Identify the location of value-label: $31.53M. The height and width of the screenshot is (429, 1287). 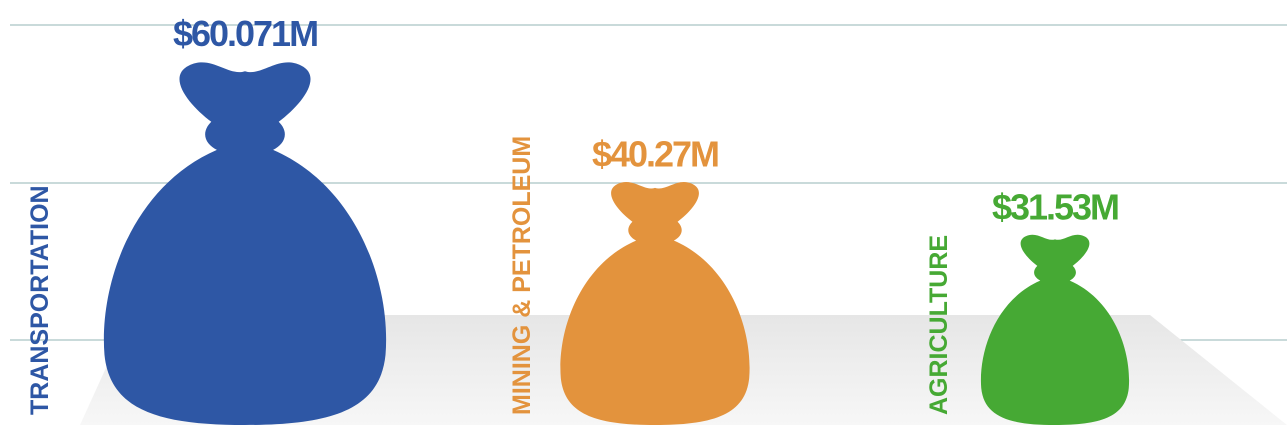
(1055, 206).